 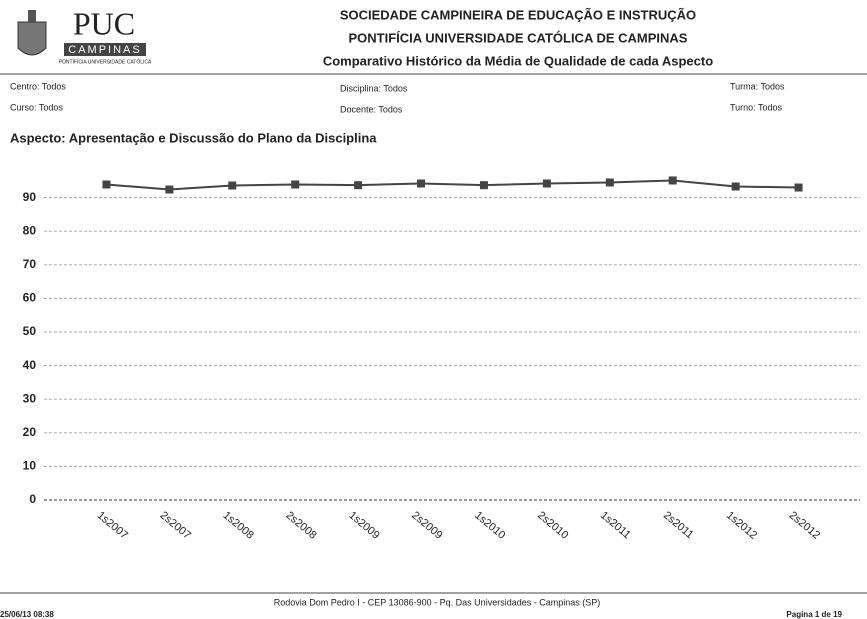 What do you see at coordinates (30, 365) in the screenshot?
I see `y-tick-label: 40` at bounding box center [30, 365].